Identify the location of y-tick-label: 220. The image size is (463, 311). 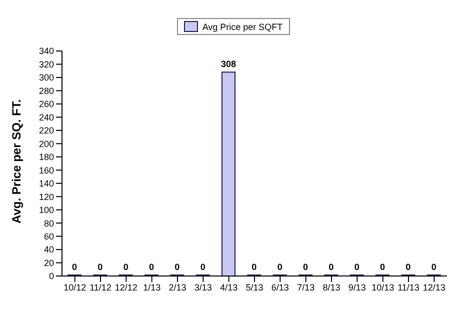
(46, 131).